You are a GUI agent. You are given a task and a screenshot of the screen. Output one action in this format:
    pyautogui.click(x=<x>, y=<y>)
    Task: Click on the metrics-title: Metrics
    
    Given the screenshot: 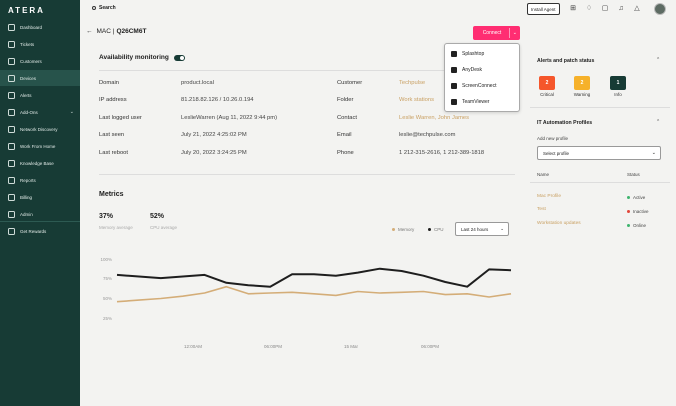 What is the action you would take?
    pyautogui.click(x=111, y=194)
    